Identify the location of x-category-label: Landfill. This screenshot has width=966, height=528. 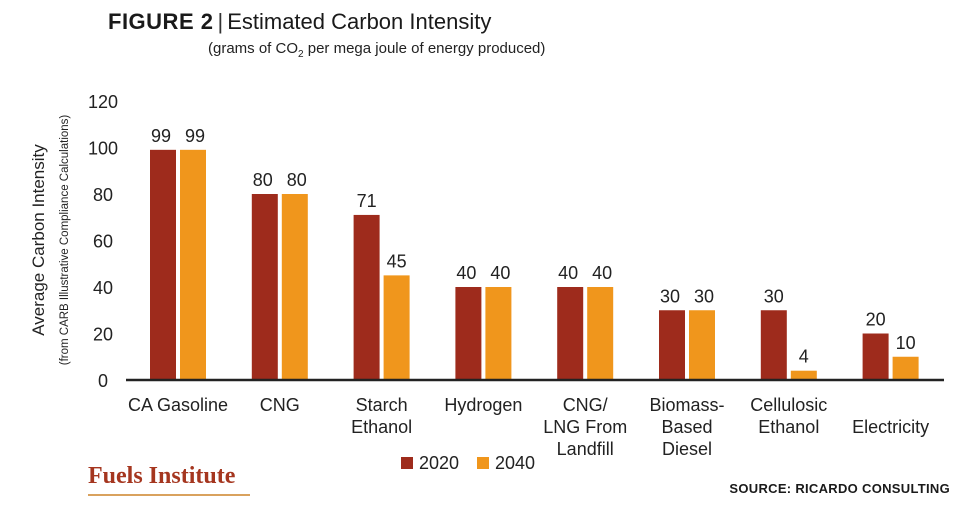
(585, 449).